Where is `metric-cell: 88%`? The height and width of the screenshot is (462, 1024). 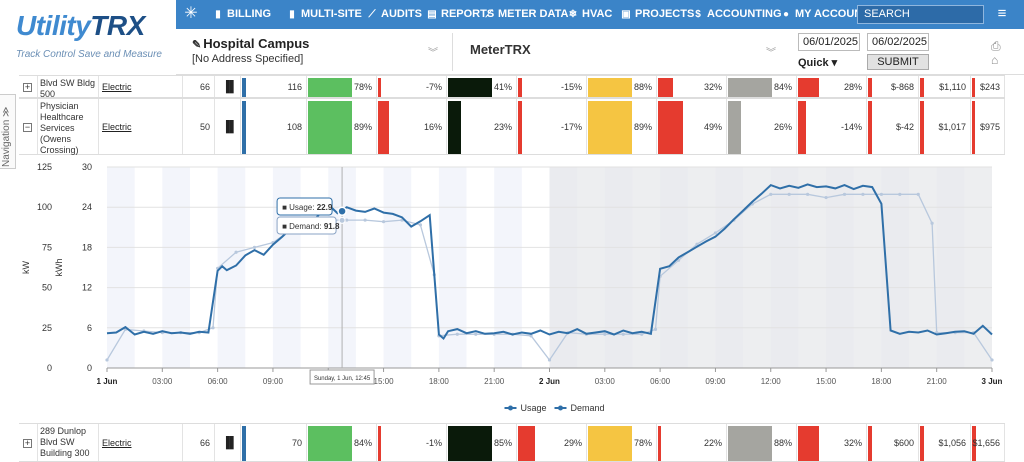 metric-cell: 88% is located at coordinates (622, 86).